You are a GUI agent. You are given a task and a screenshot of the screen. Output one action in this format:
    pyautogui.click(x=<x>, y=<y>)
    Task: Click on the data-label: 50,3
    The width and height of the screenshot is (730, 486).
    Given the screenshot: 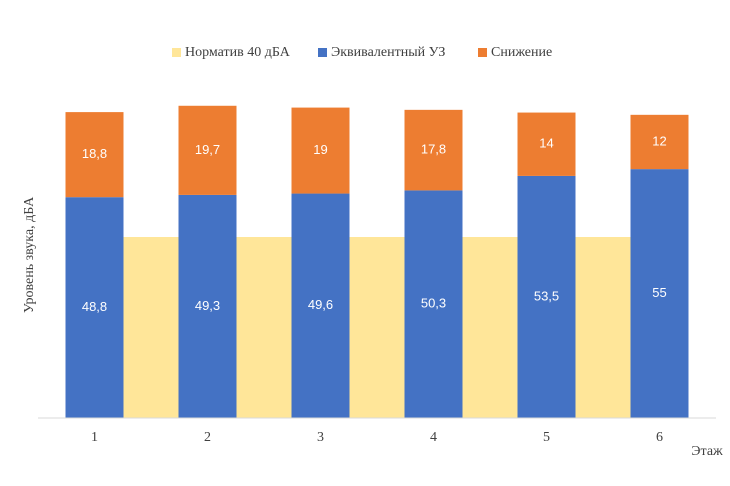 What is the action you would take?
    pyautogui.click(x=433, y=303)
    